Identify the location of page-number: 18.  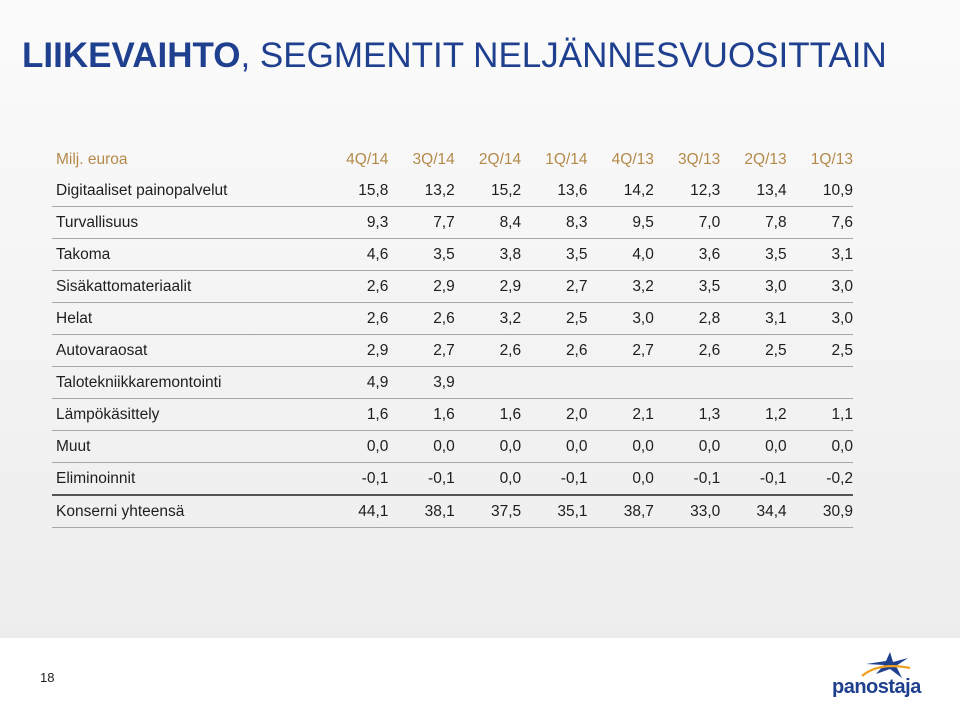
(47, 677).